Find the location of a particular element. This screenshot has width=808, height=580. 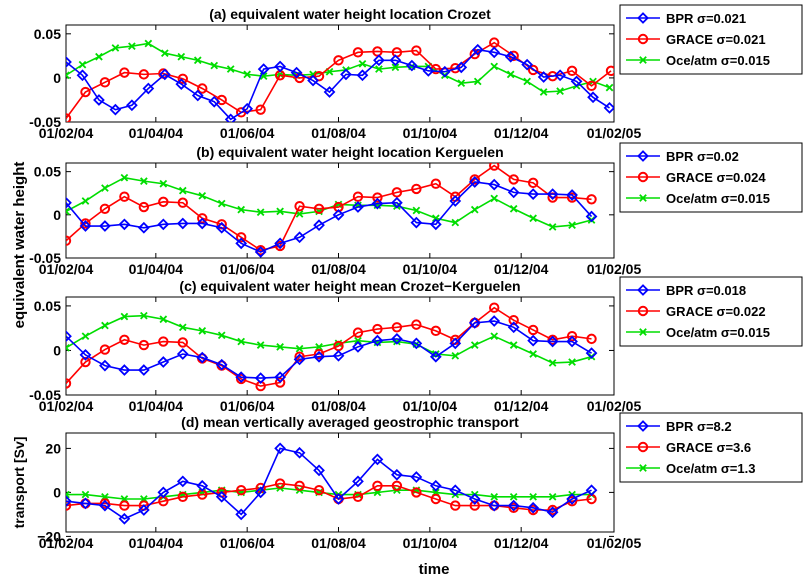

y-tick-label: 0.05 is located at coordinates (47, 34).